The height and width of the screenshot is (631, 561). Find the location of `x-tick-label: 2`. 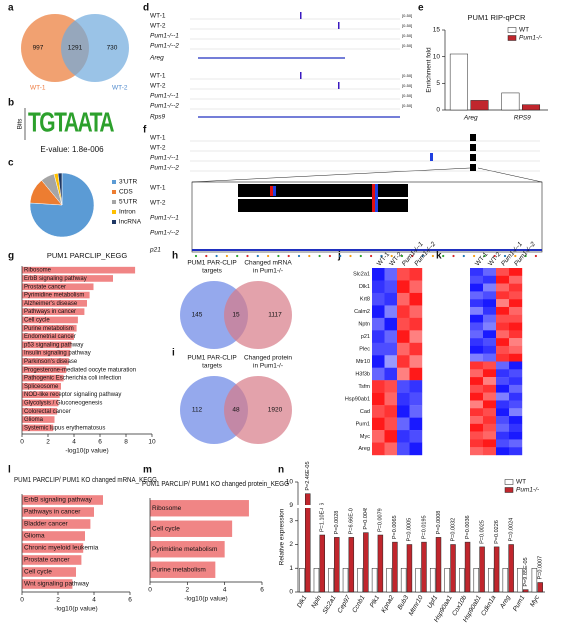

x-tick-label: 2 is located at coordinates (48, 442).